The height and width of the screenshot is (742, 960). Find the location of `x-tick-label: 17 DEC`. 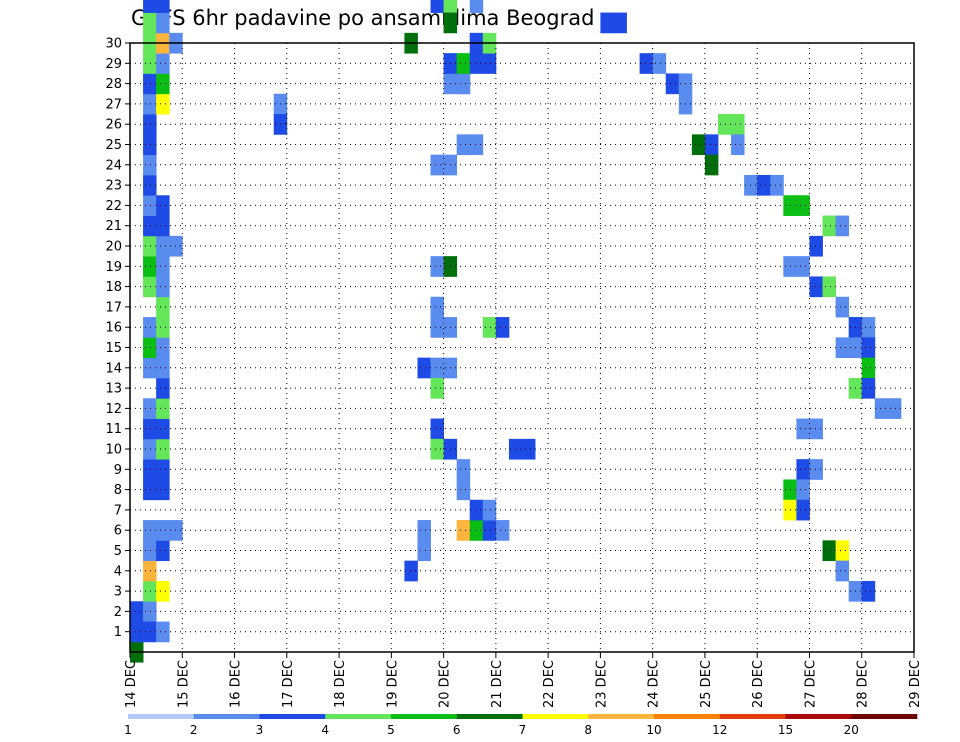

x-tick-label: 17 DEC is located at coordinates (288, 684).